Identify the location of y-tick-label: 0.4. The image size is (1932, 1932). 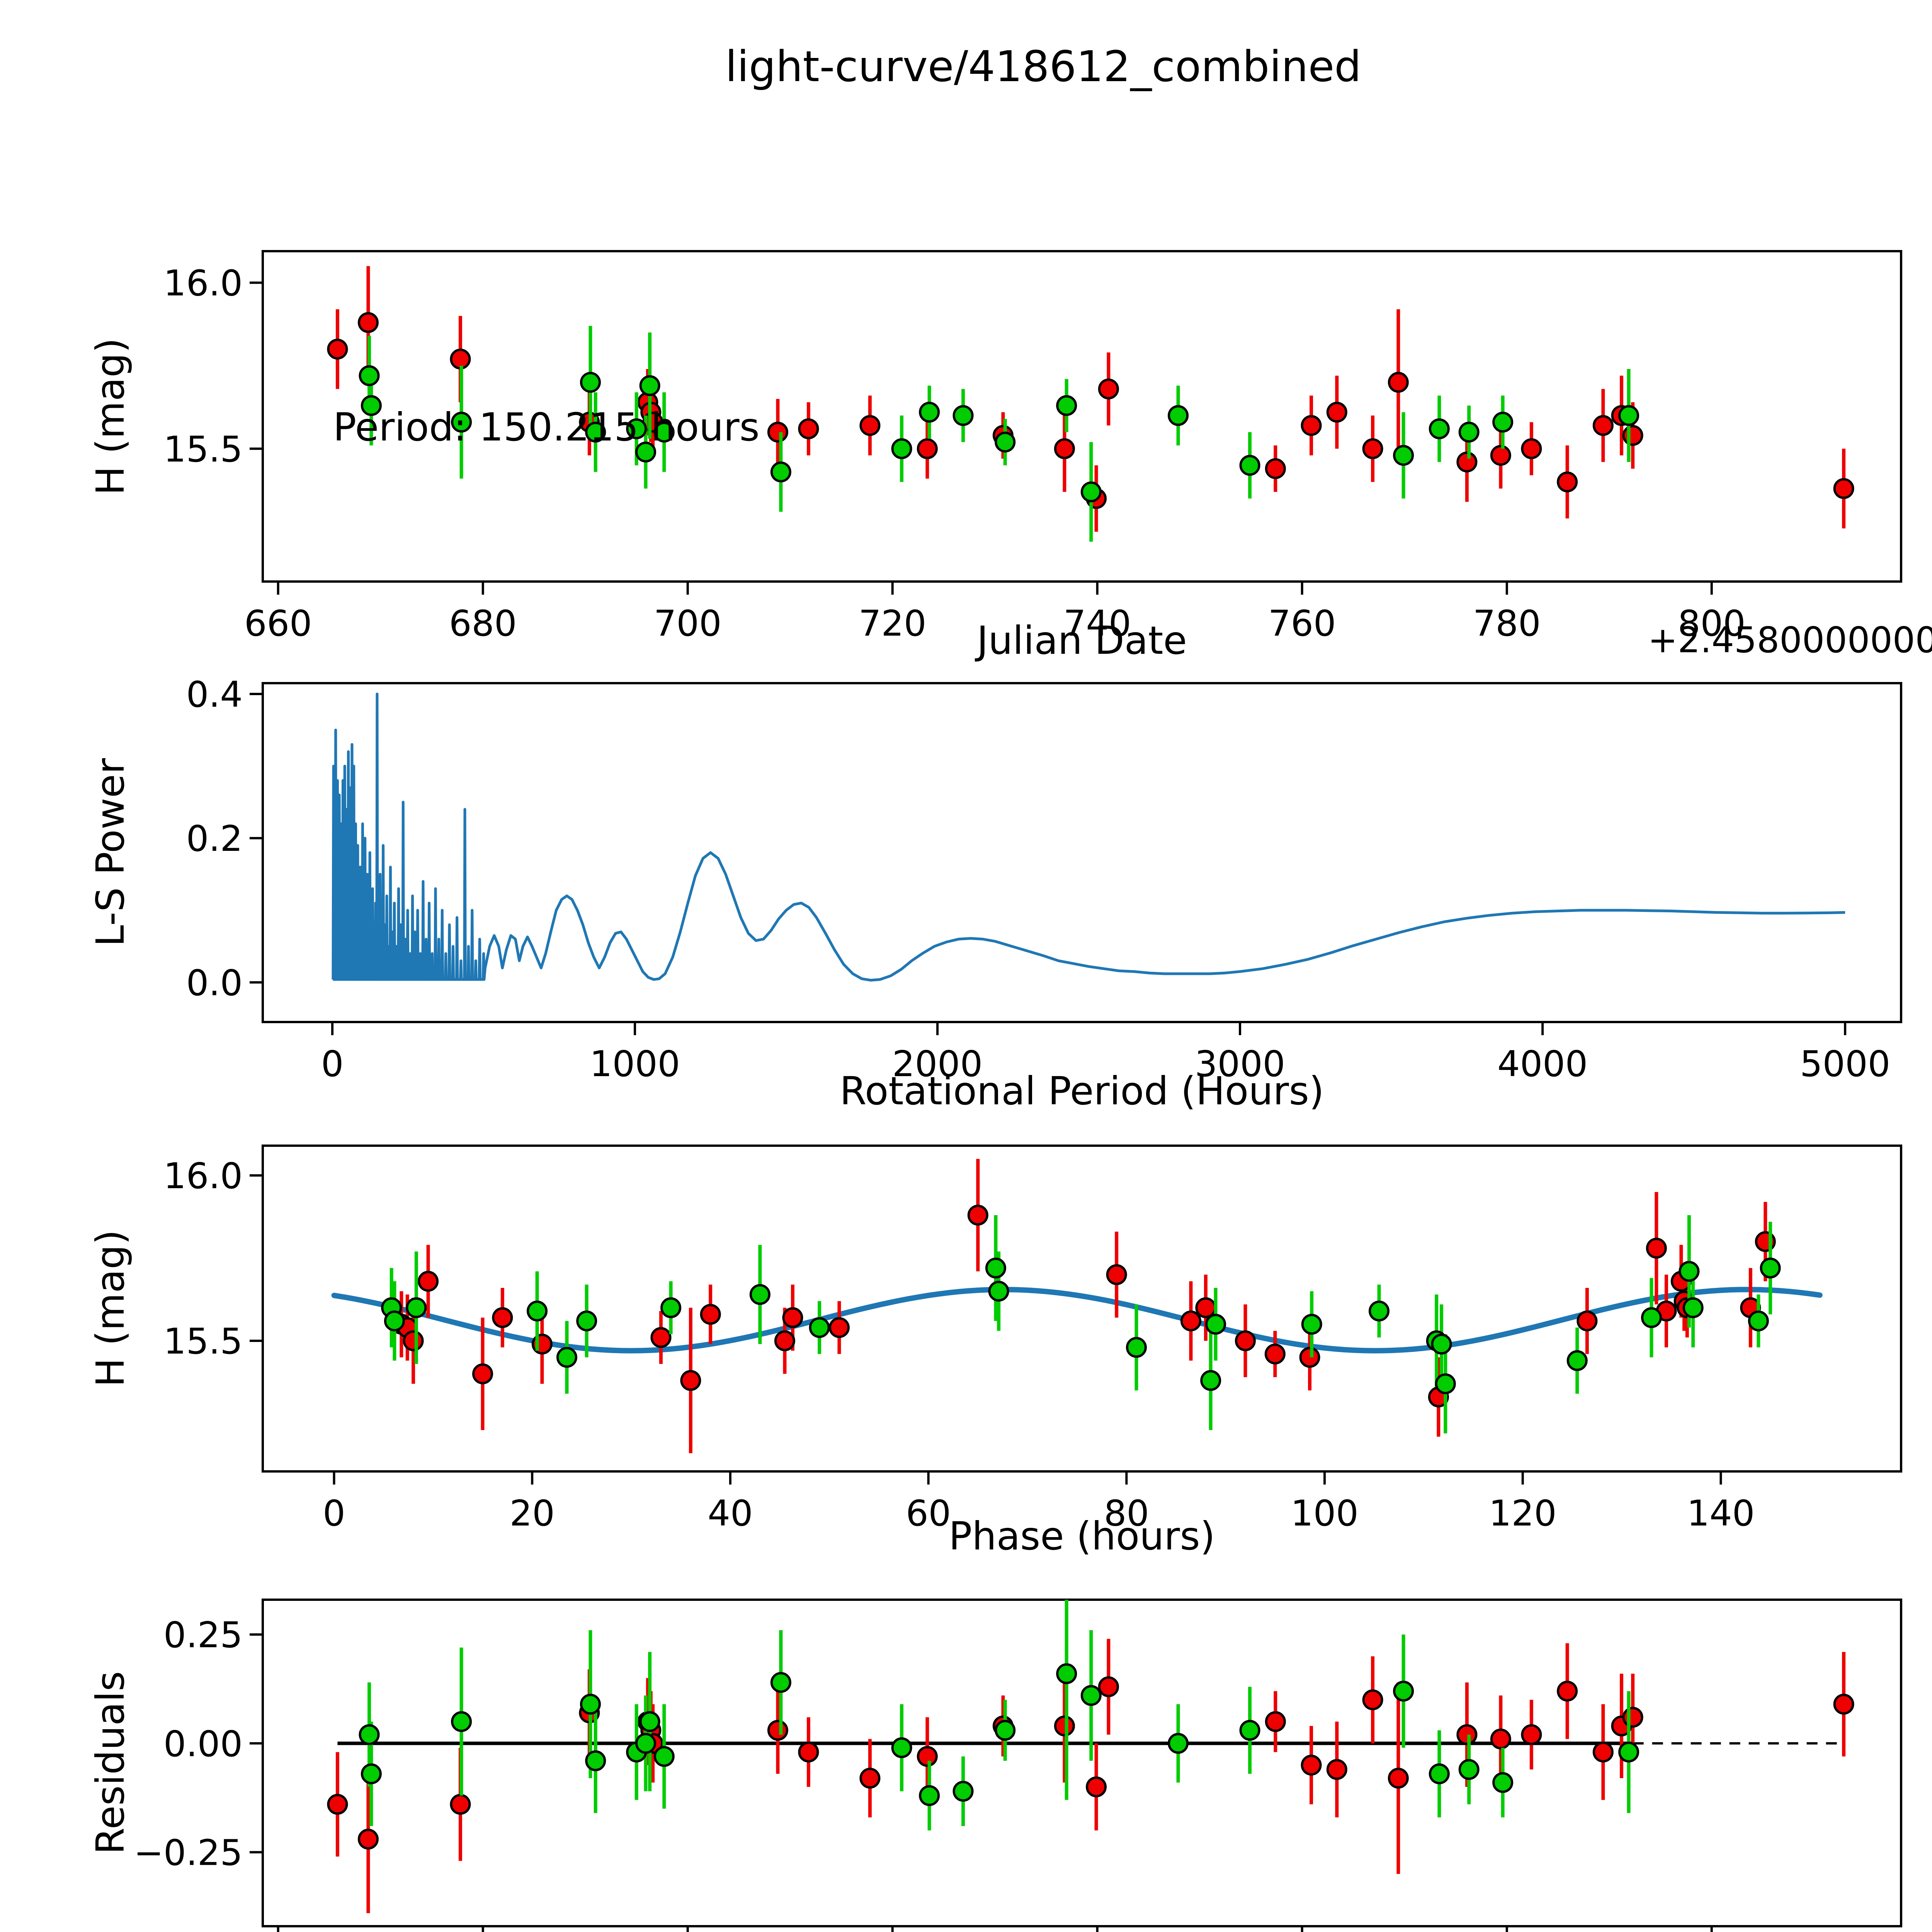
(214, 695).